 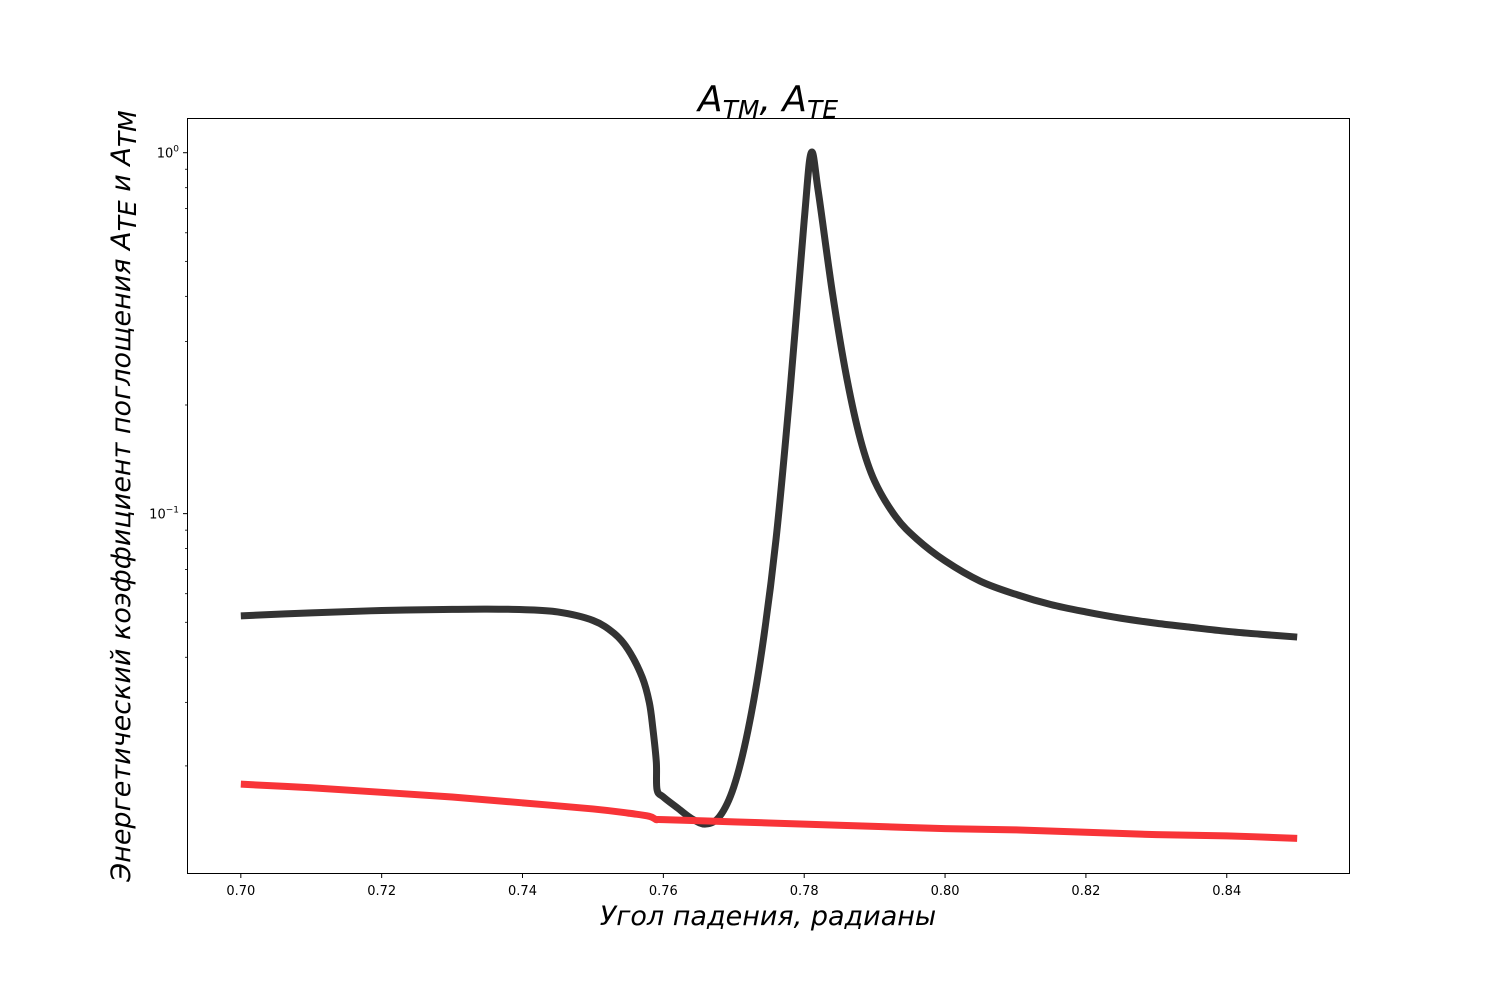 I want to click on x-tick-label: 0.80, so click(x=945, y=891).